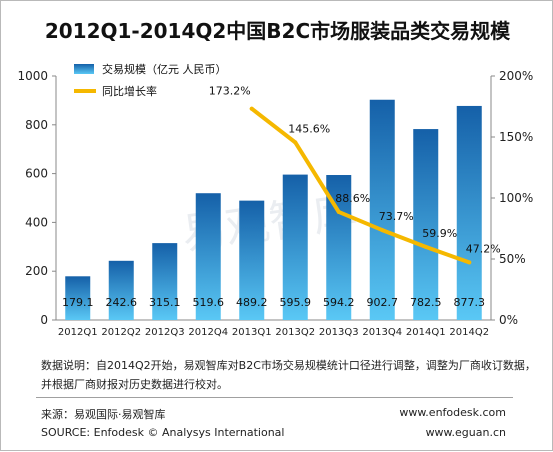 This screenshot has height=452, width=553. I want to click on x-tick-label: 2013Q1, so click(252, 332).